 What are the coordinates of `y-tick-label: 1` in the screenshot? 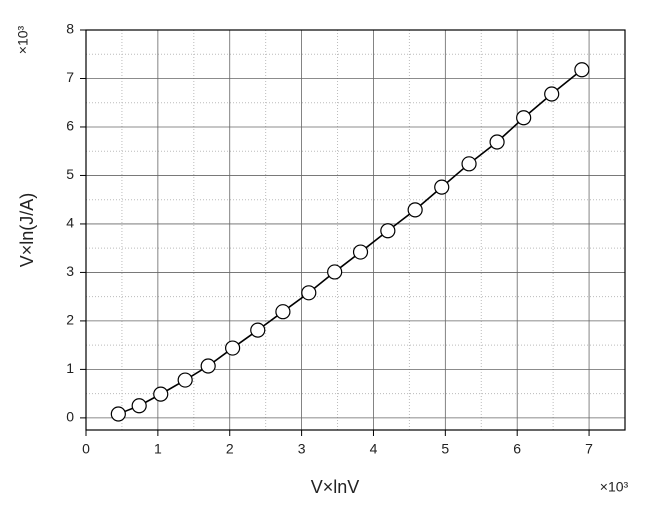 It's located at (70, 368).